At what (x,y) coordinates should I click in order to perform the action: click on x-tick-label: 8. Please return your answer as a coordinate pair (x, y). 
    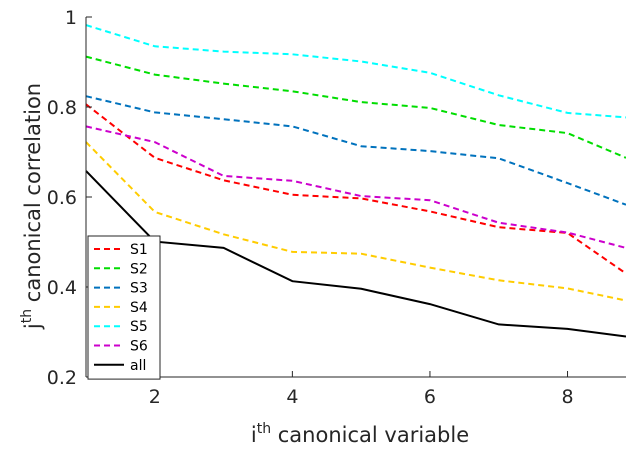
    Looking at the image, I should click on (567, 397).